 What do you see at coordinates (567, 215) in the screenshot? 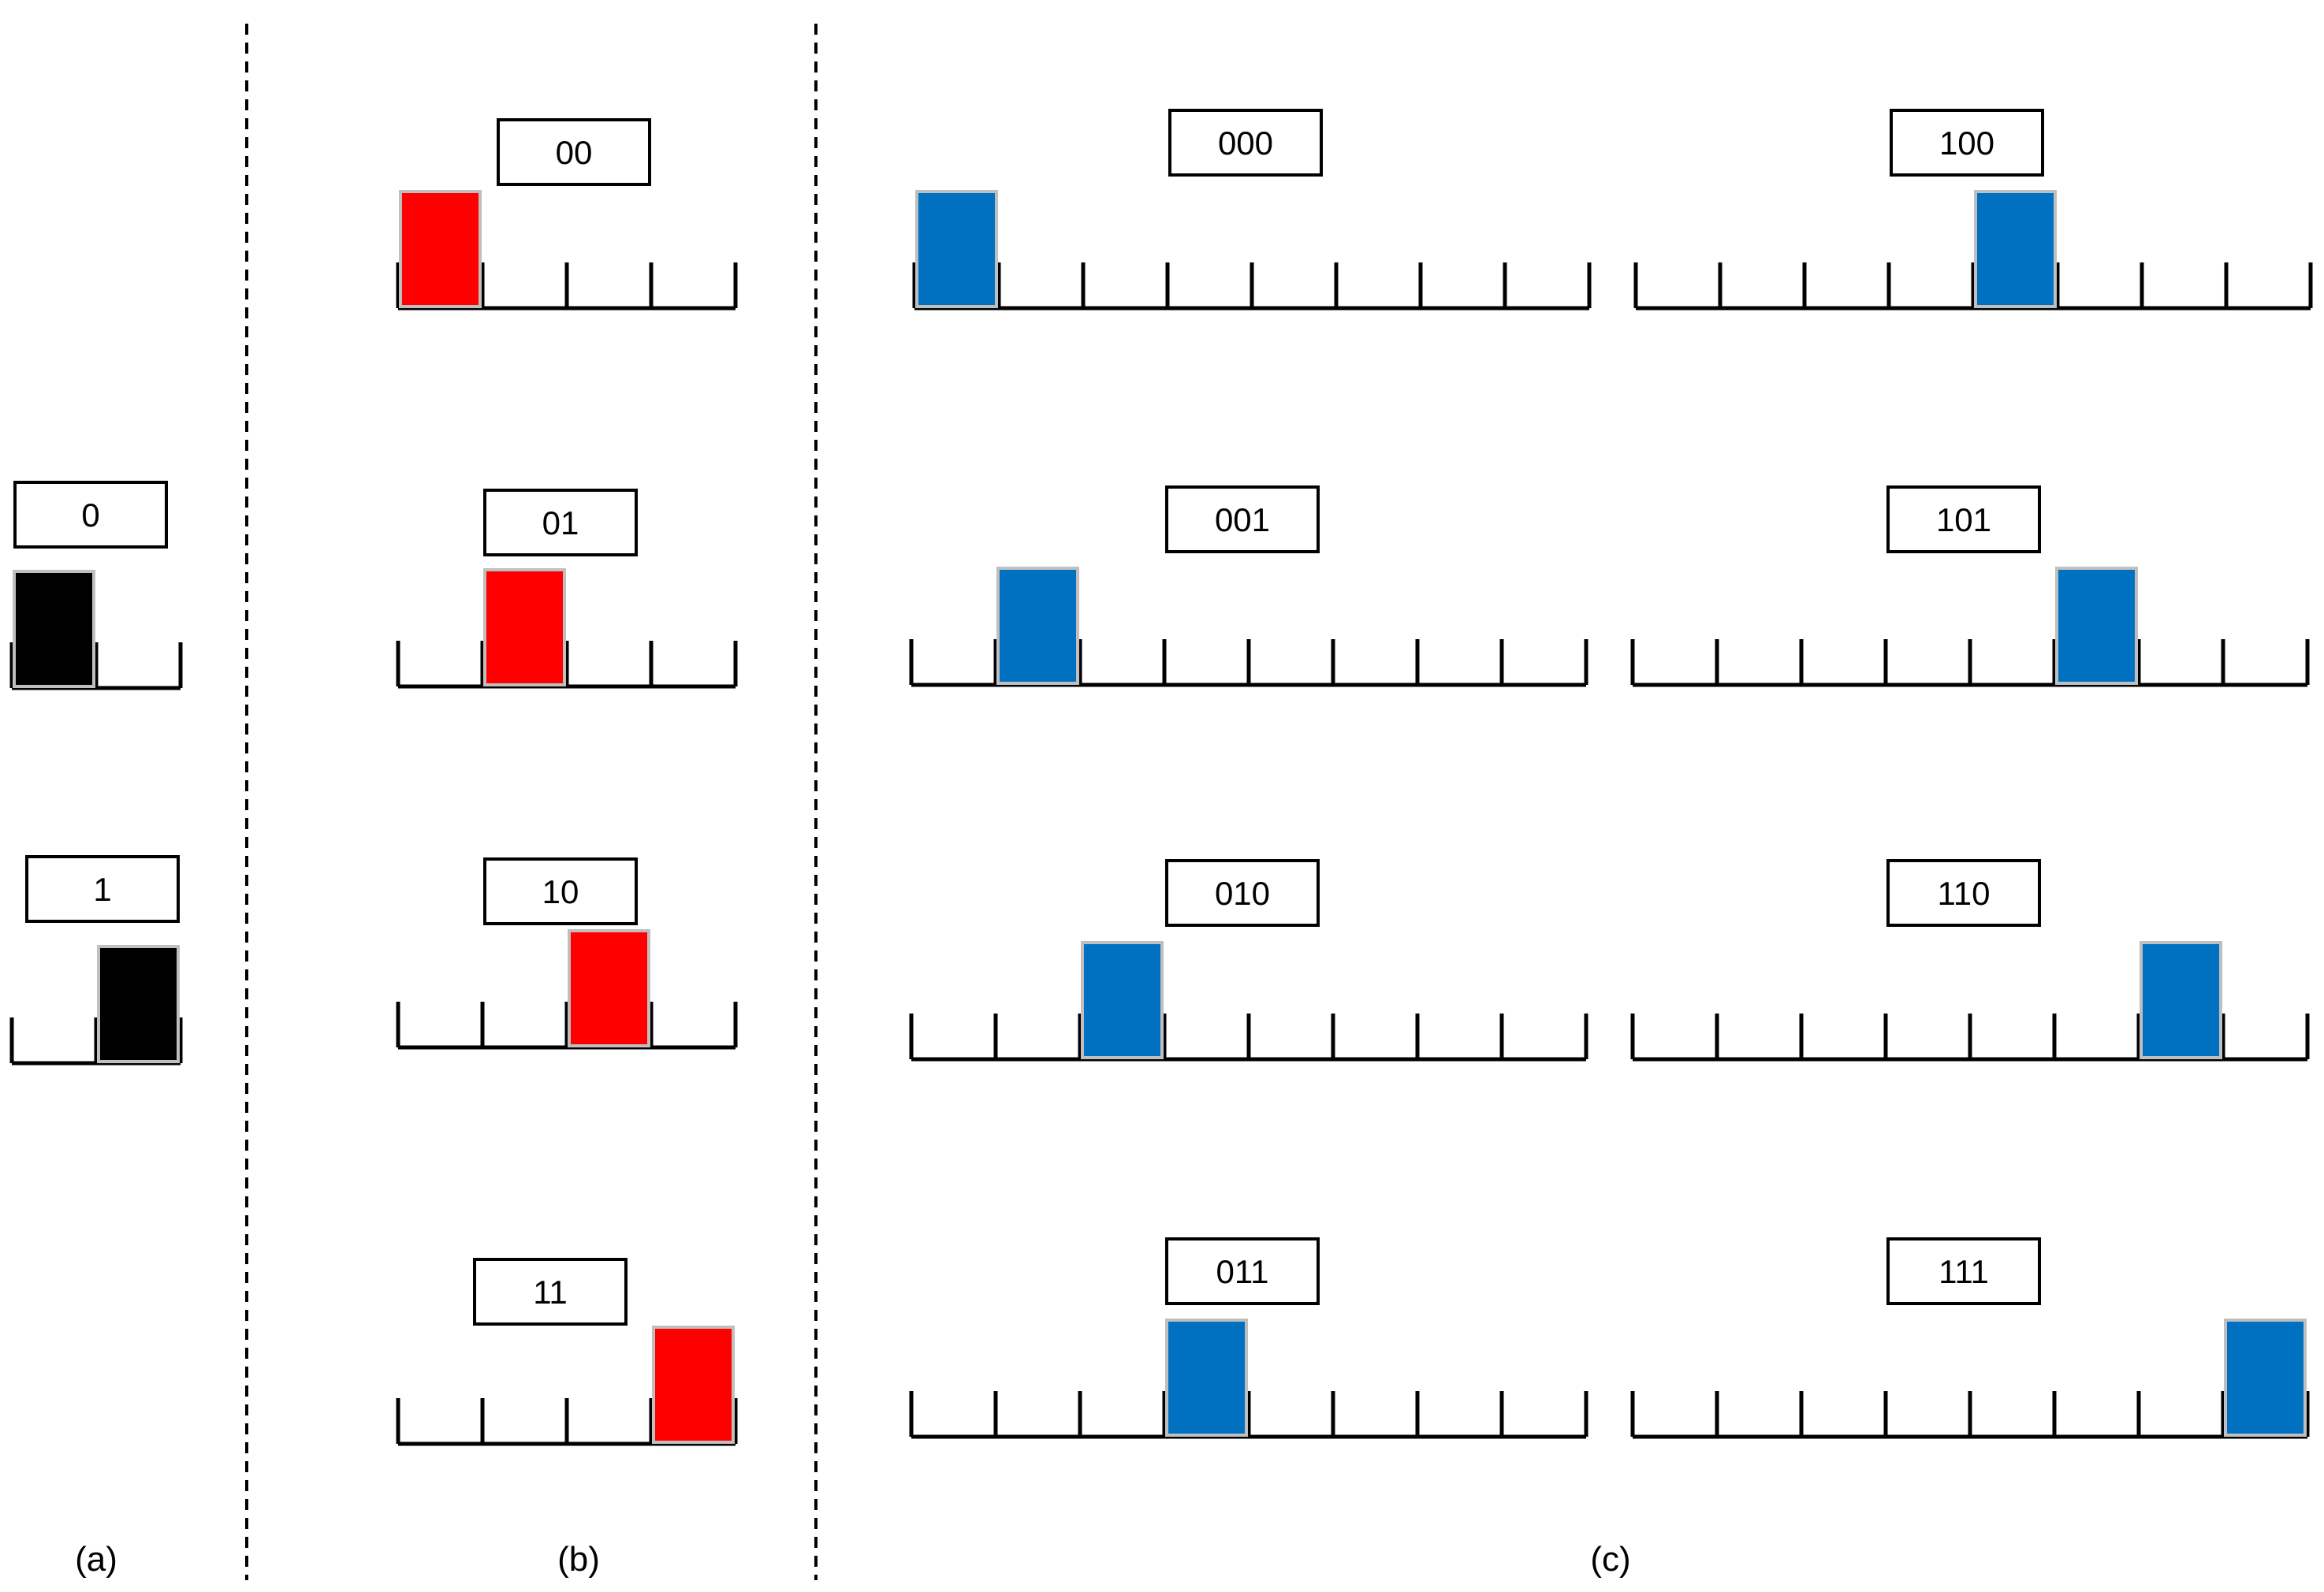
I see `encoding-row: 00` at bounding box center [567, 215].